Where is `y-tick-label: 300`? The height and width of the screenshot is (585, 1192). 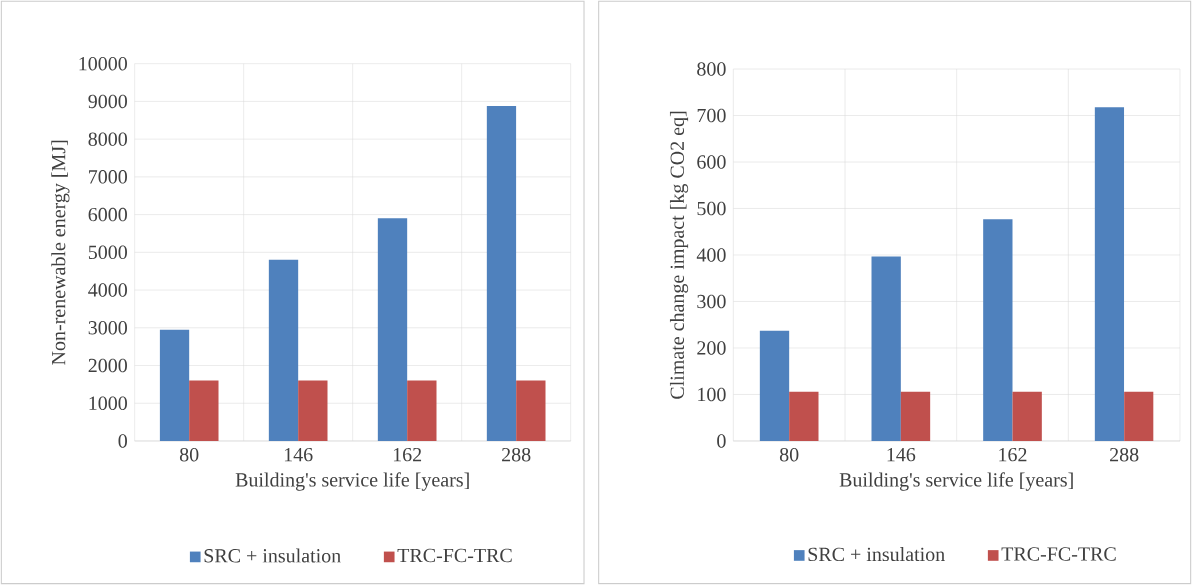
y-tick-label: 300 is located at coordinates (711, 301).